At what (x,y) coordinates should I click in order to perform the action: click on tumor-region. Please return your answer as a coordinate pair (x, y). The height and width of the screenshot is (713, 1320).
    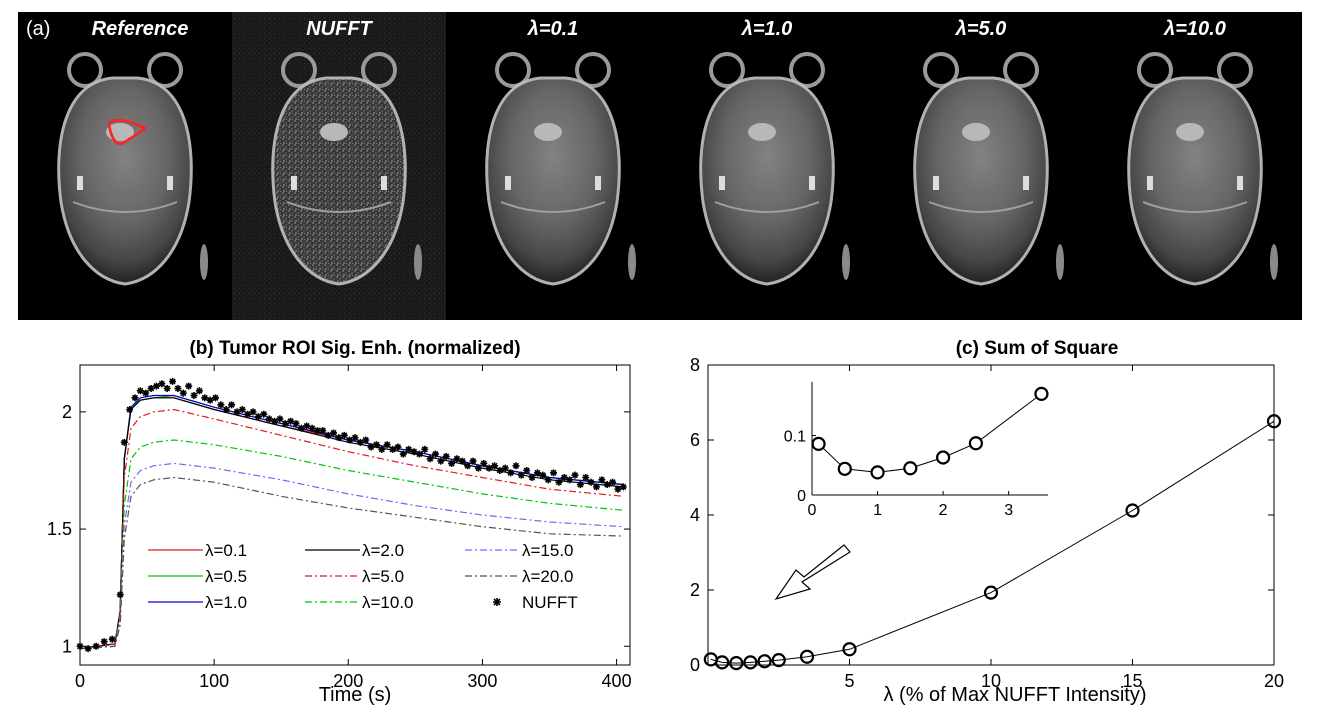
    Looking at the image, I should click on (762, 132).